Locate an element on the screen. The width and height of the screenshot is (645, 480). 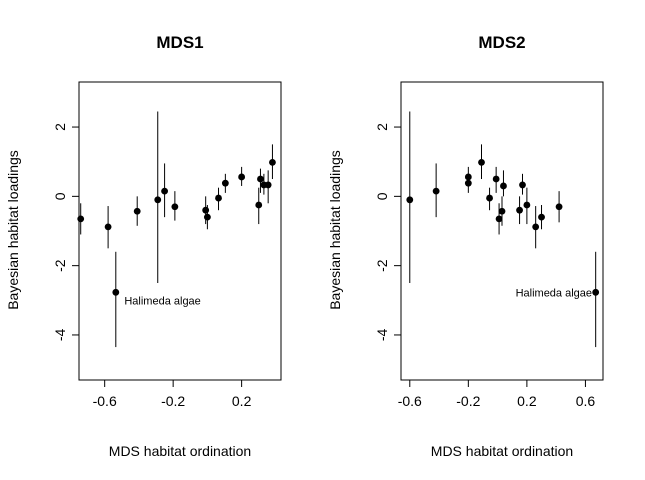
data-marks is located at coordinates (503, 229).